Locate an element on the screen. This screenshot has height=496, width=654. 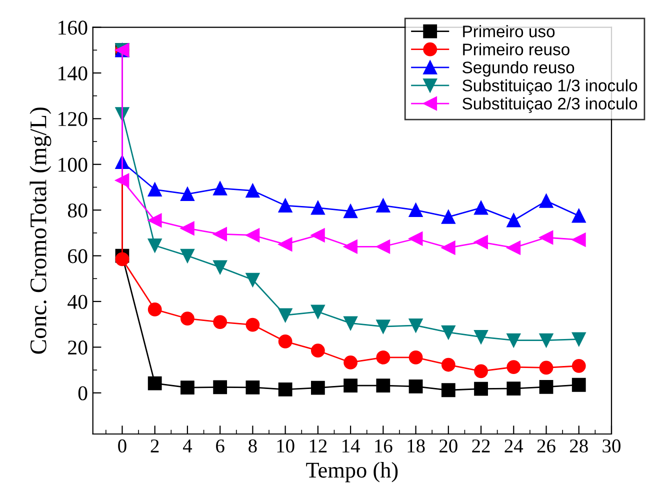
x-tick-label: 0 is located at coordinates (122, 446).